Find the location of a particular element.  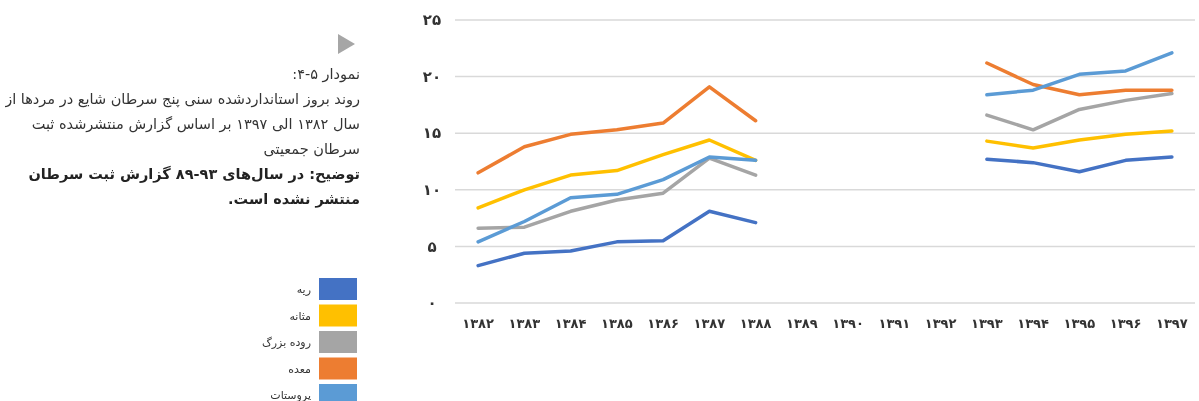

y-tick-label: ۵ is located at coordinates (432, 246).